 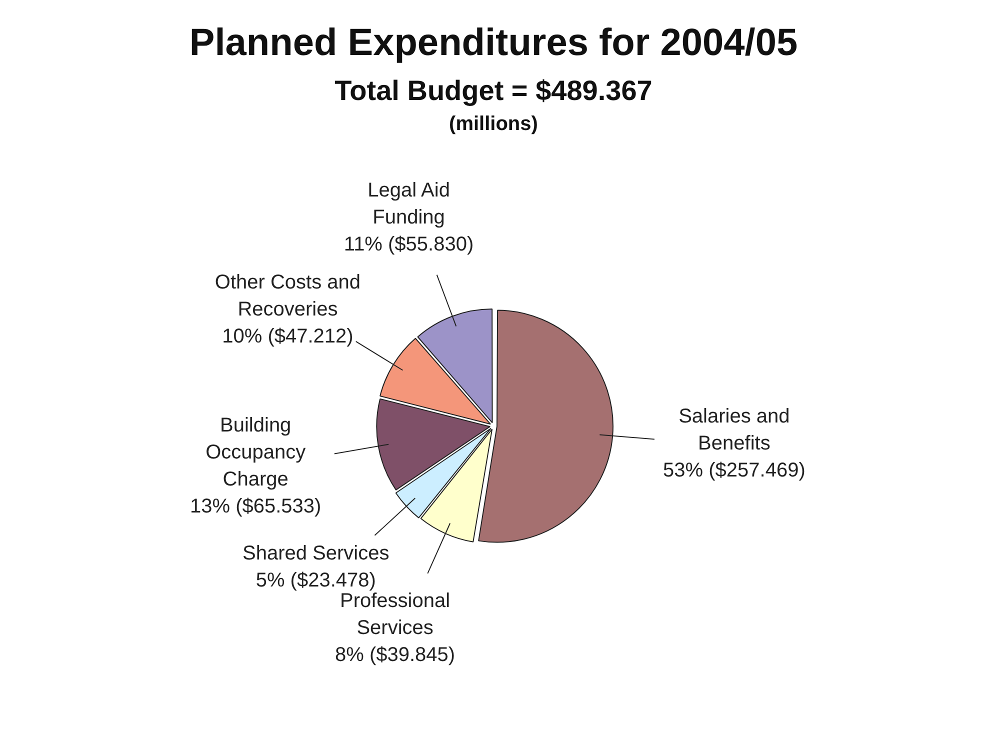 What do you see at coordinates (288, 336) in the screenshot?
I see `data-label: 10% ($47.212)` at bounding box center [288, 336].